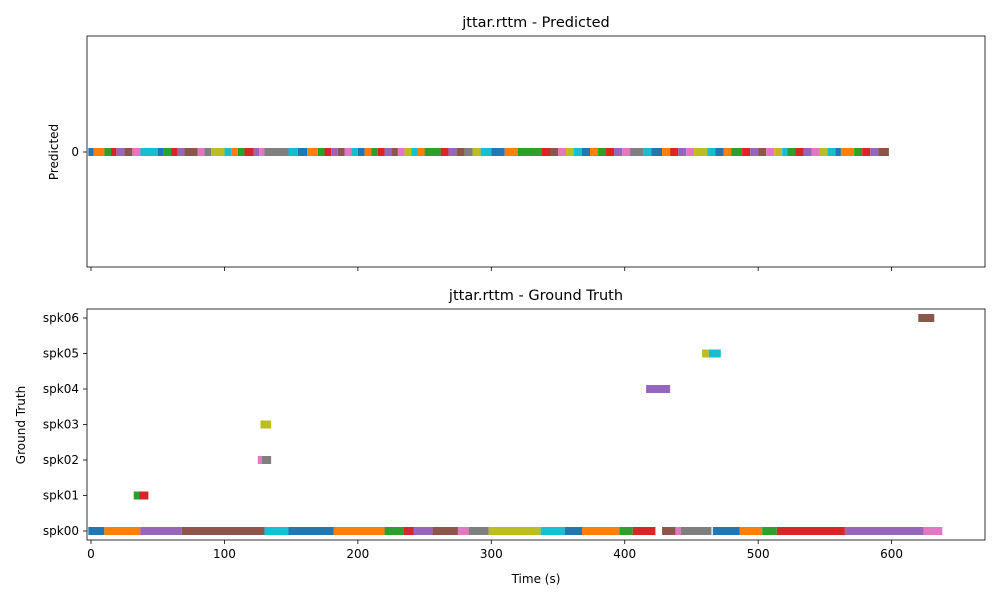 The image size is (1000, 600). Describe the element at coordinates (535, 23) in the screenshot. I see `predicted-title: jttar.rttm - Predicted` at that location.